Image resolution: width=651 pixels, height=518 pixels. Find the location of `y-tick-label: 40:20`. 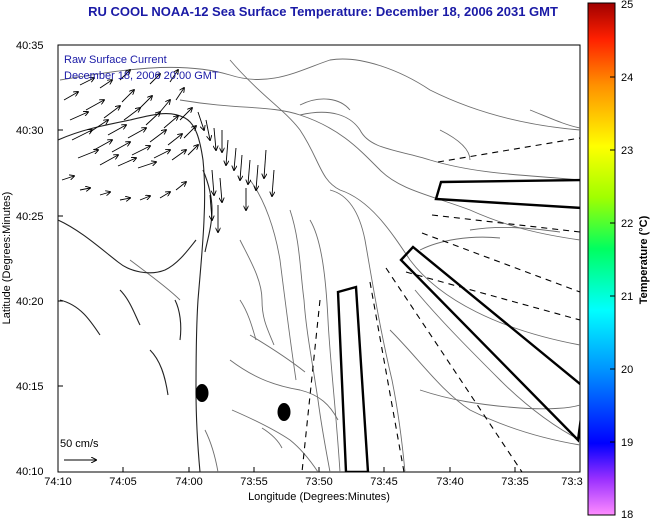

y-tick-label: 40:20 is located at coordinates (30, 302).